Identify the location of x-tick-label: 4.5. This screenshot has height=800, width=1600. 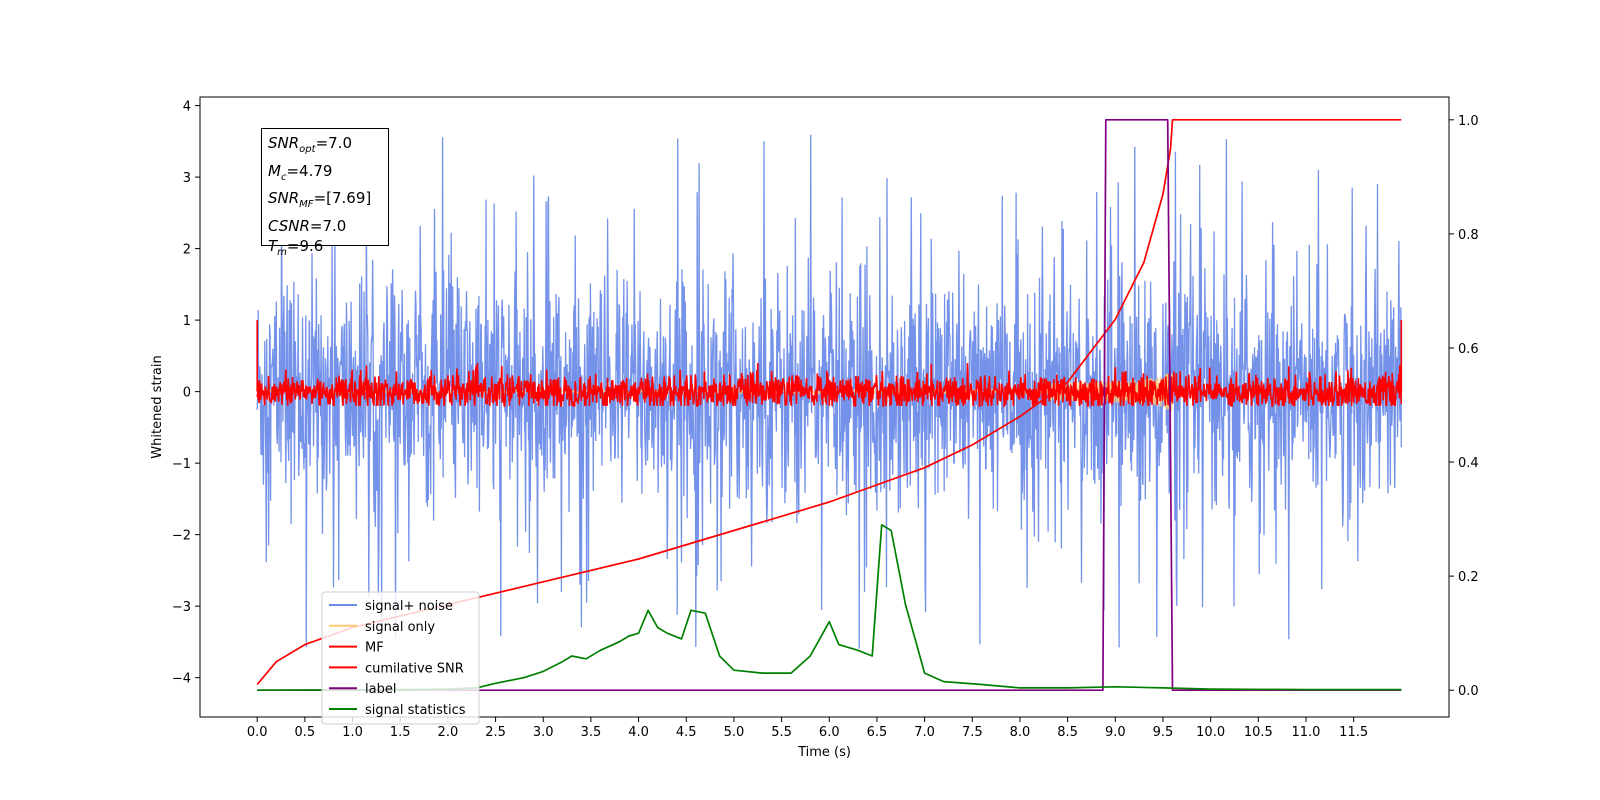
(686, 732).